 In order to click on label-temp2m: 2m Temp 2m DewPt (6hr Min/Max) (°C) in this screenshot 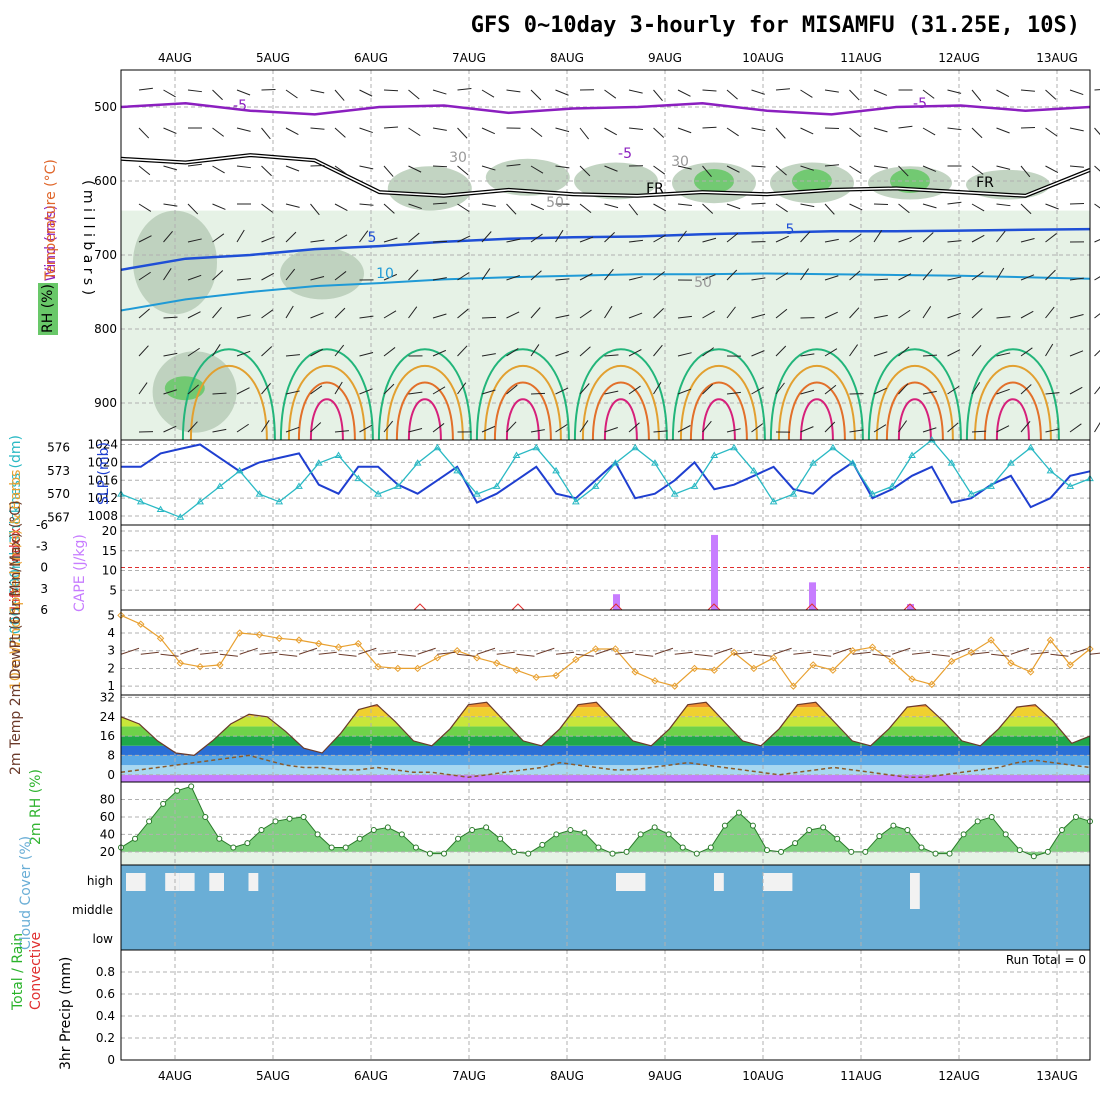, I will do `click(16, 637)`.